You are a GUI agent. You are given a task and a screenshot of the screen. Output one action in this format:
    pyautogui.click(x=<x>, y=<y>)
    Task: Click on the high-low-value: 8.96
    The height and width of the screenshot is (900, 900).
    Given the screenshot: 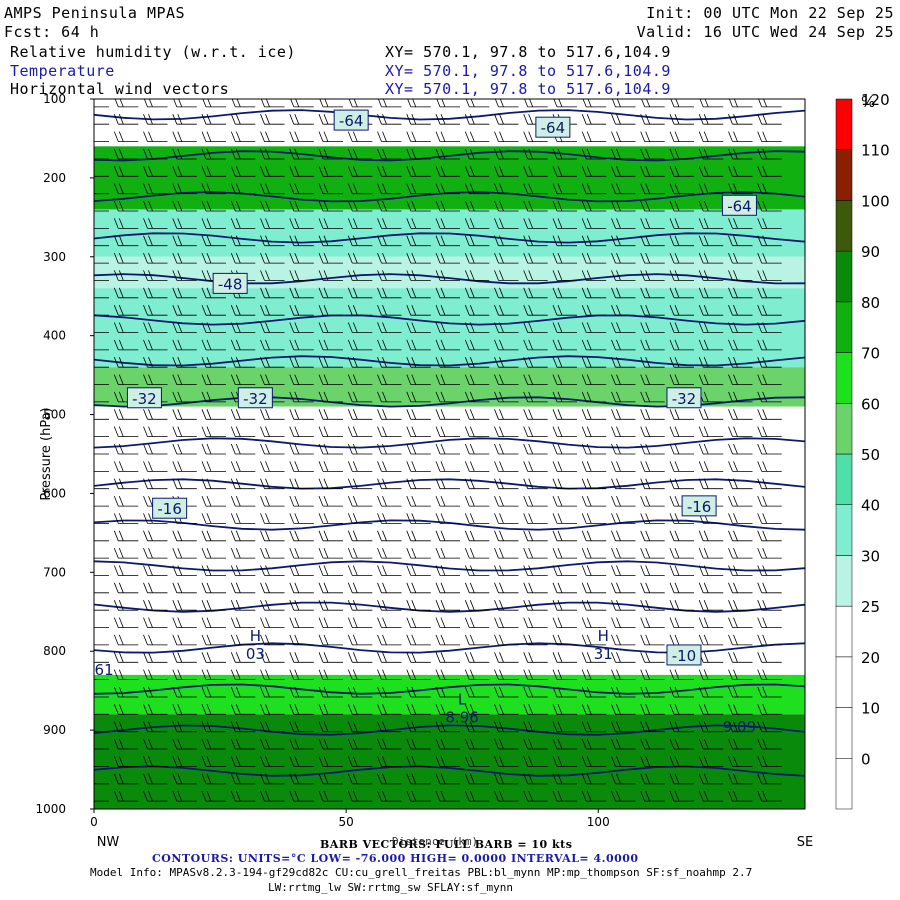 What is the action you would take?
    pyautogui.click(x=461, y=717)
    